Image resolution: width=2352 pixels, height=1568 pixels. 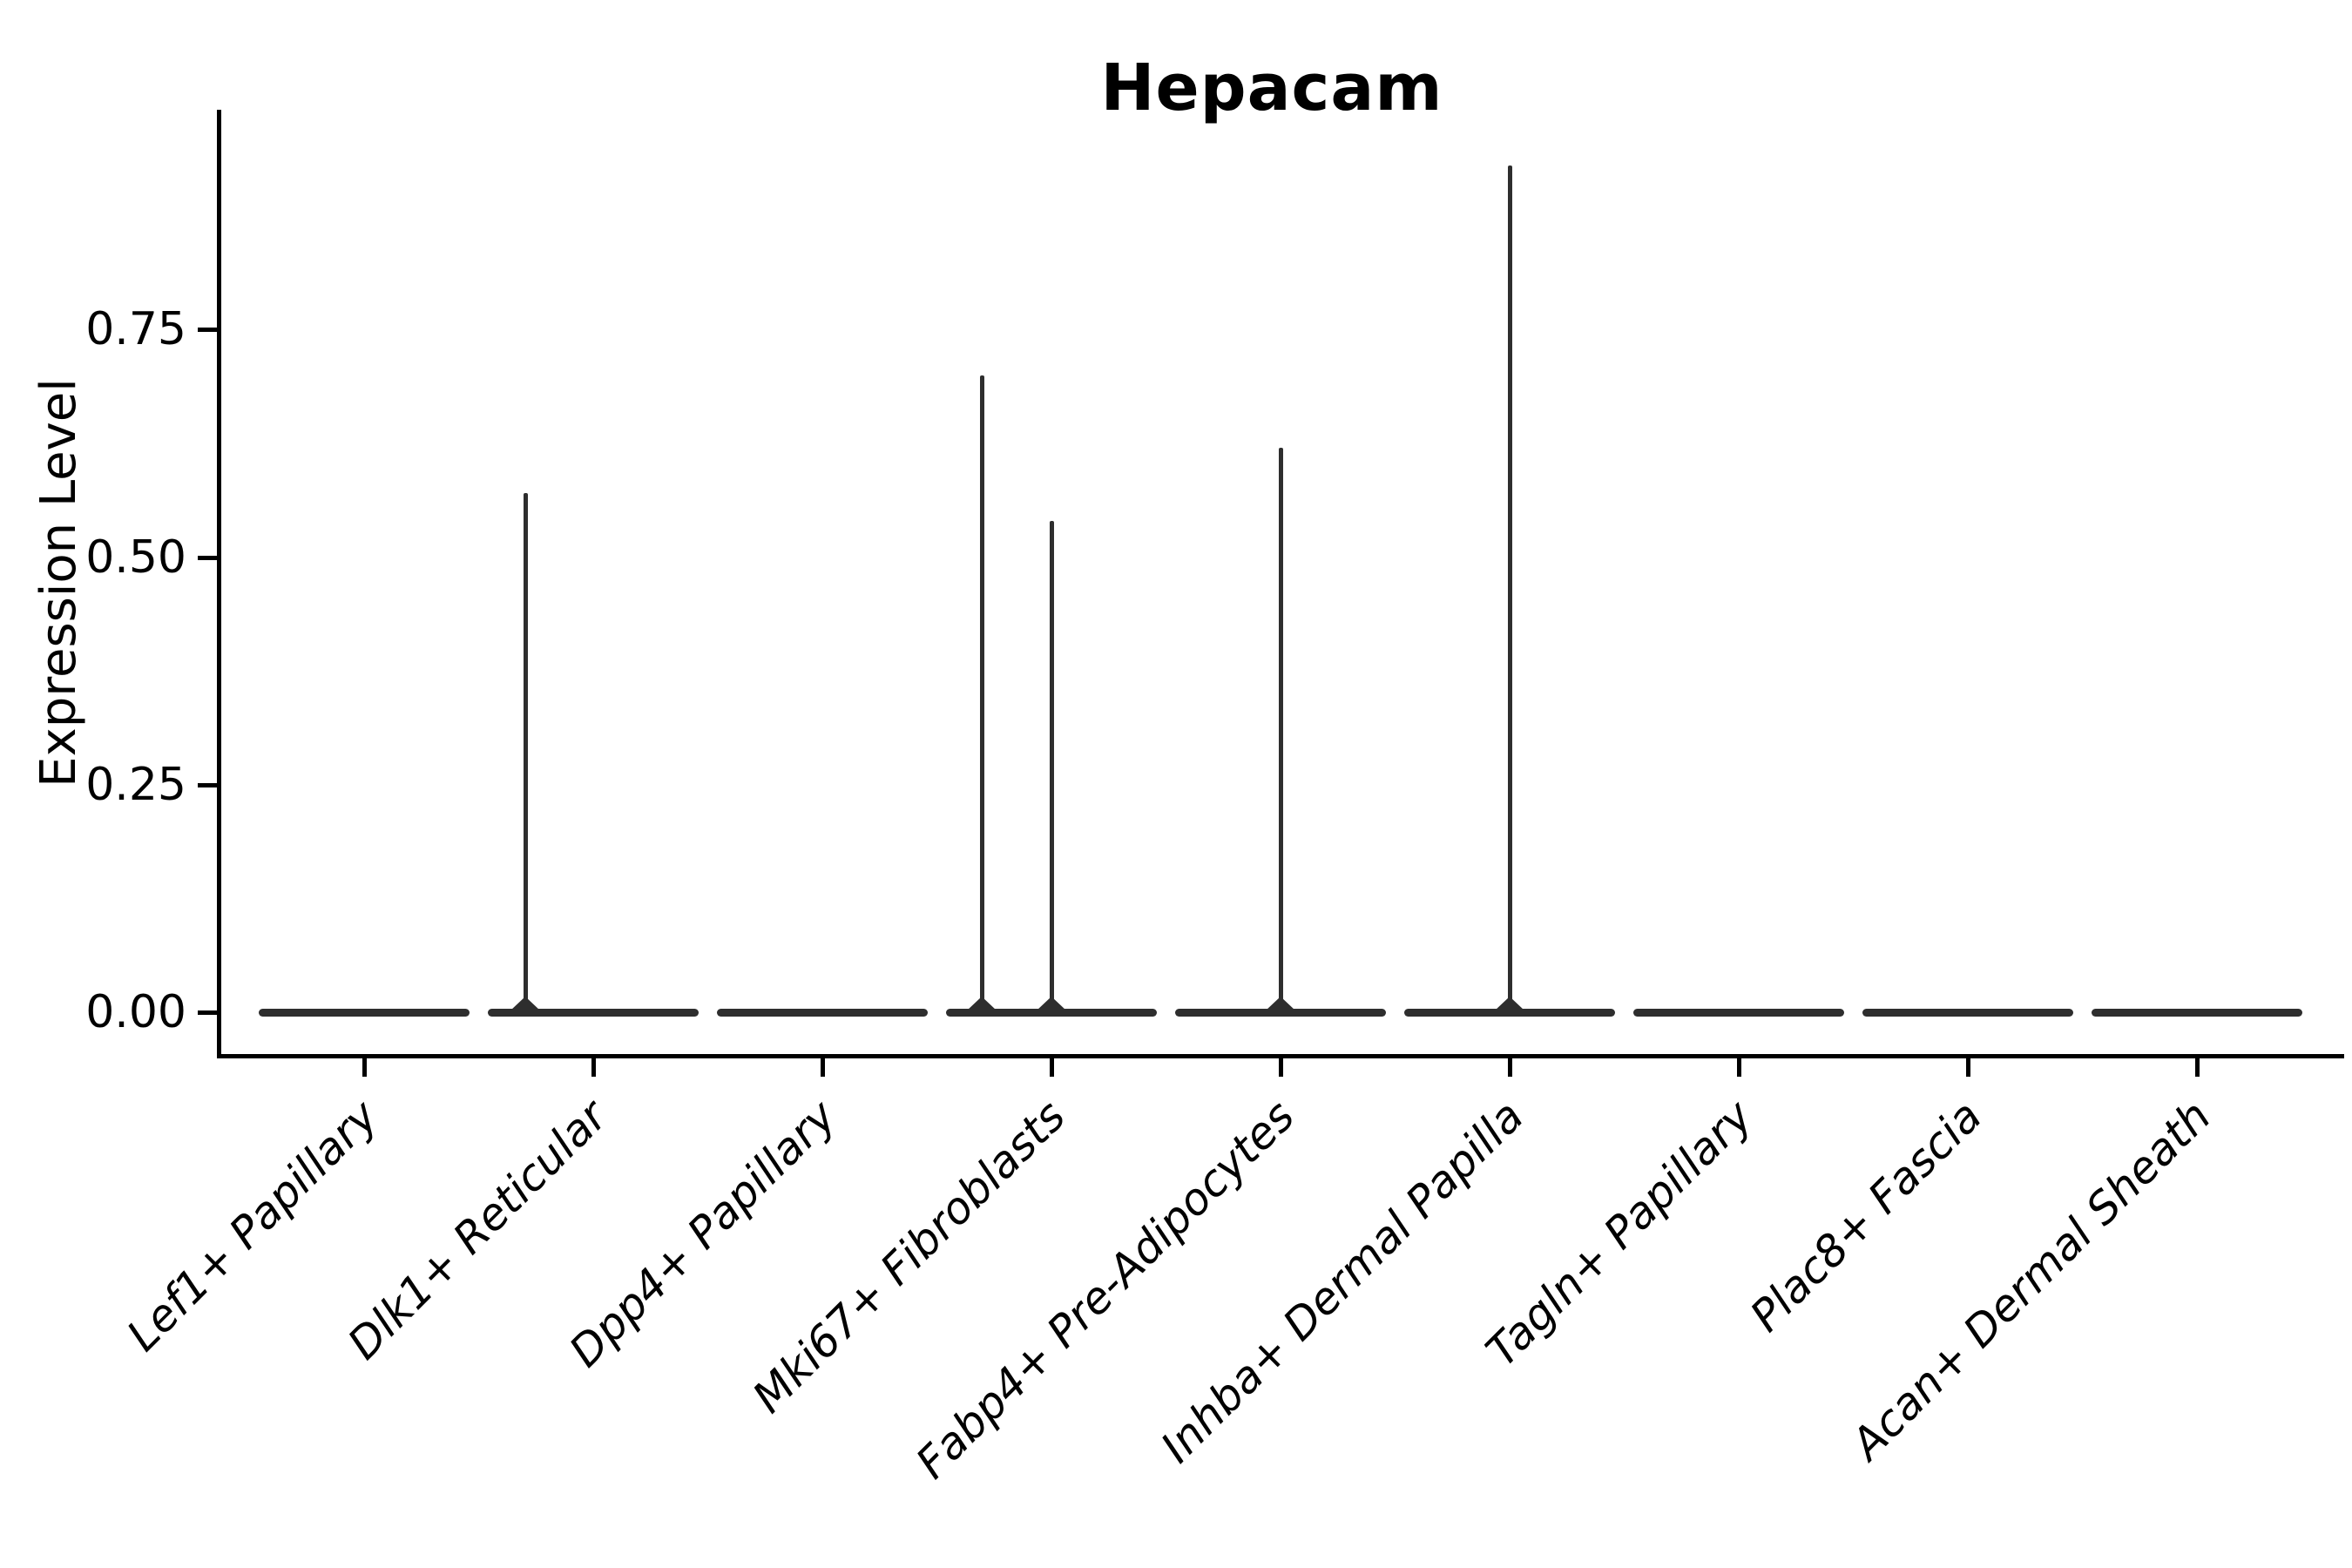 I want to click on y-tick-label: 0.00, so click(x=135, y=1012).